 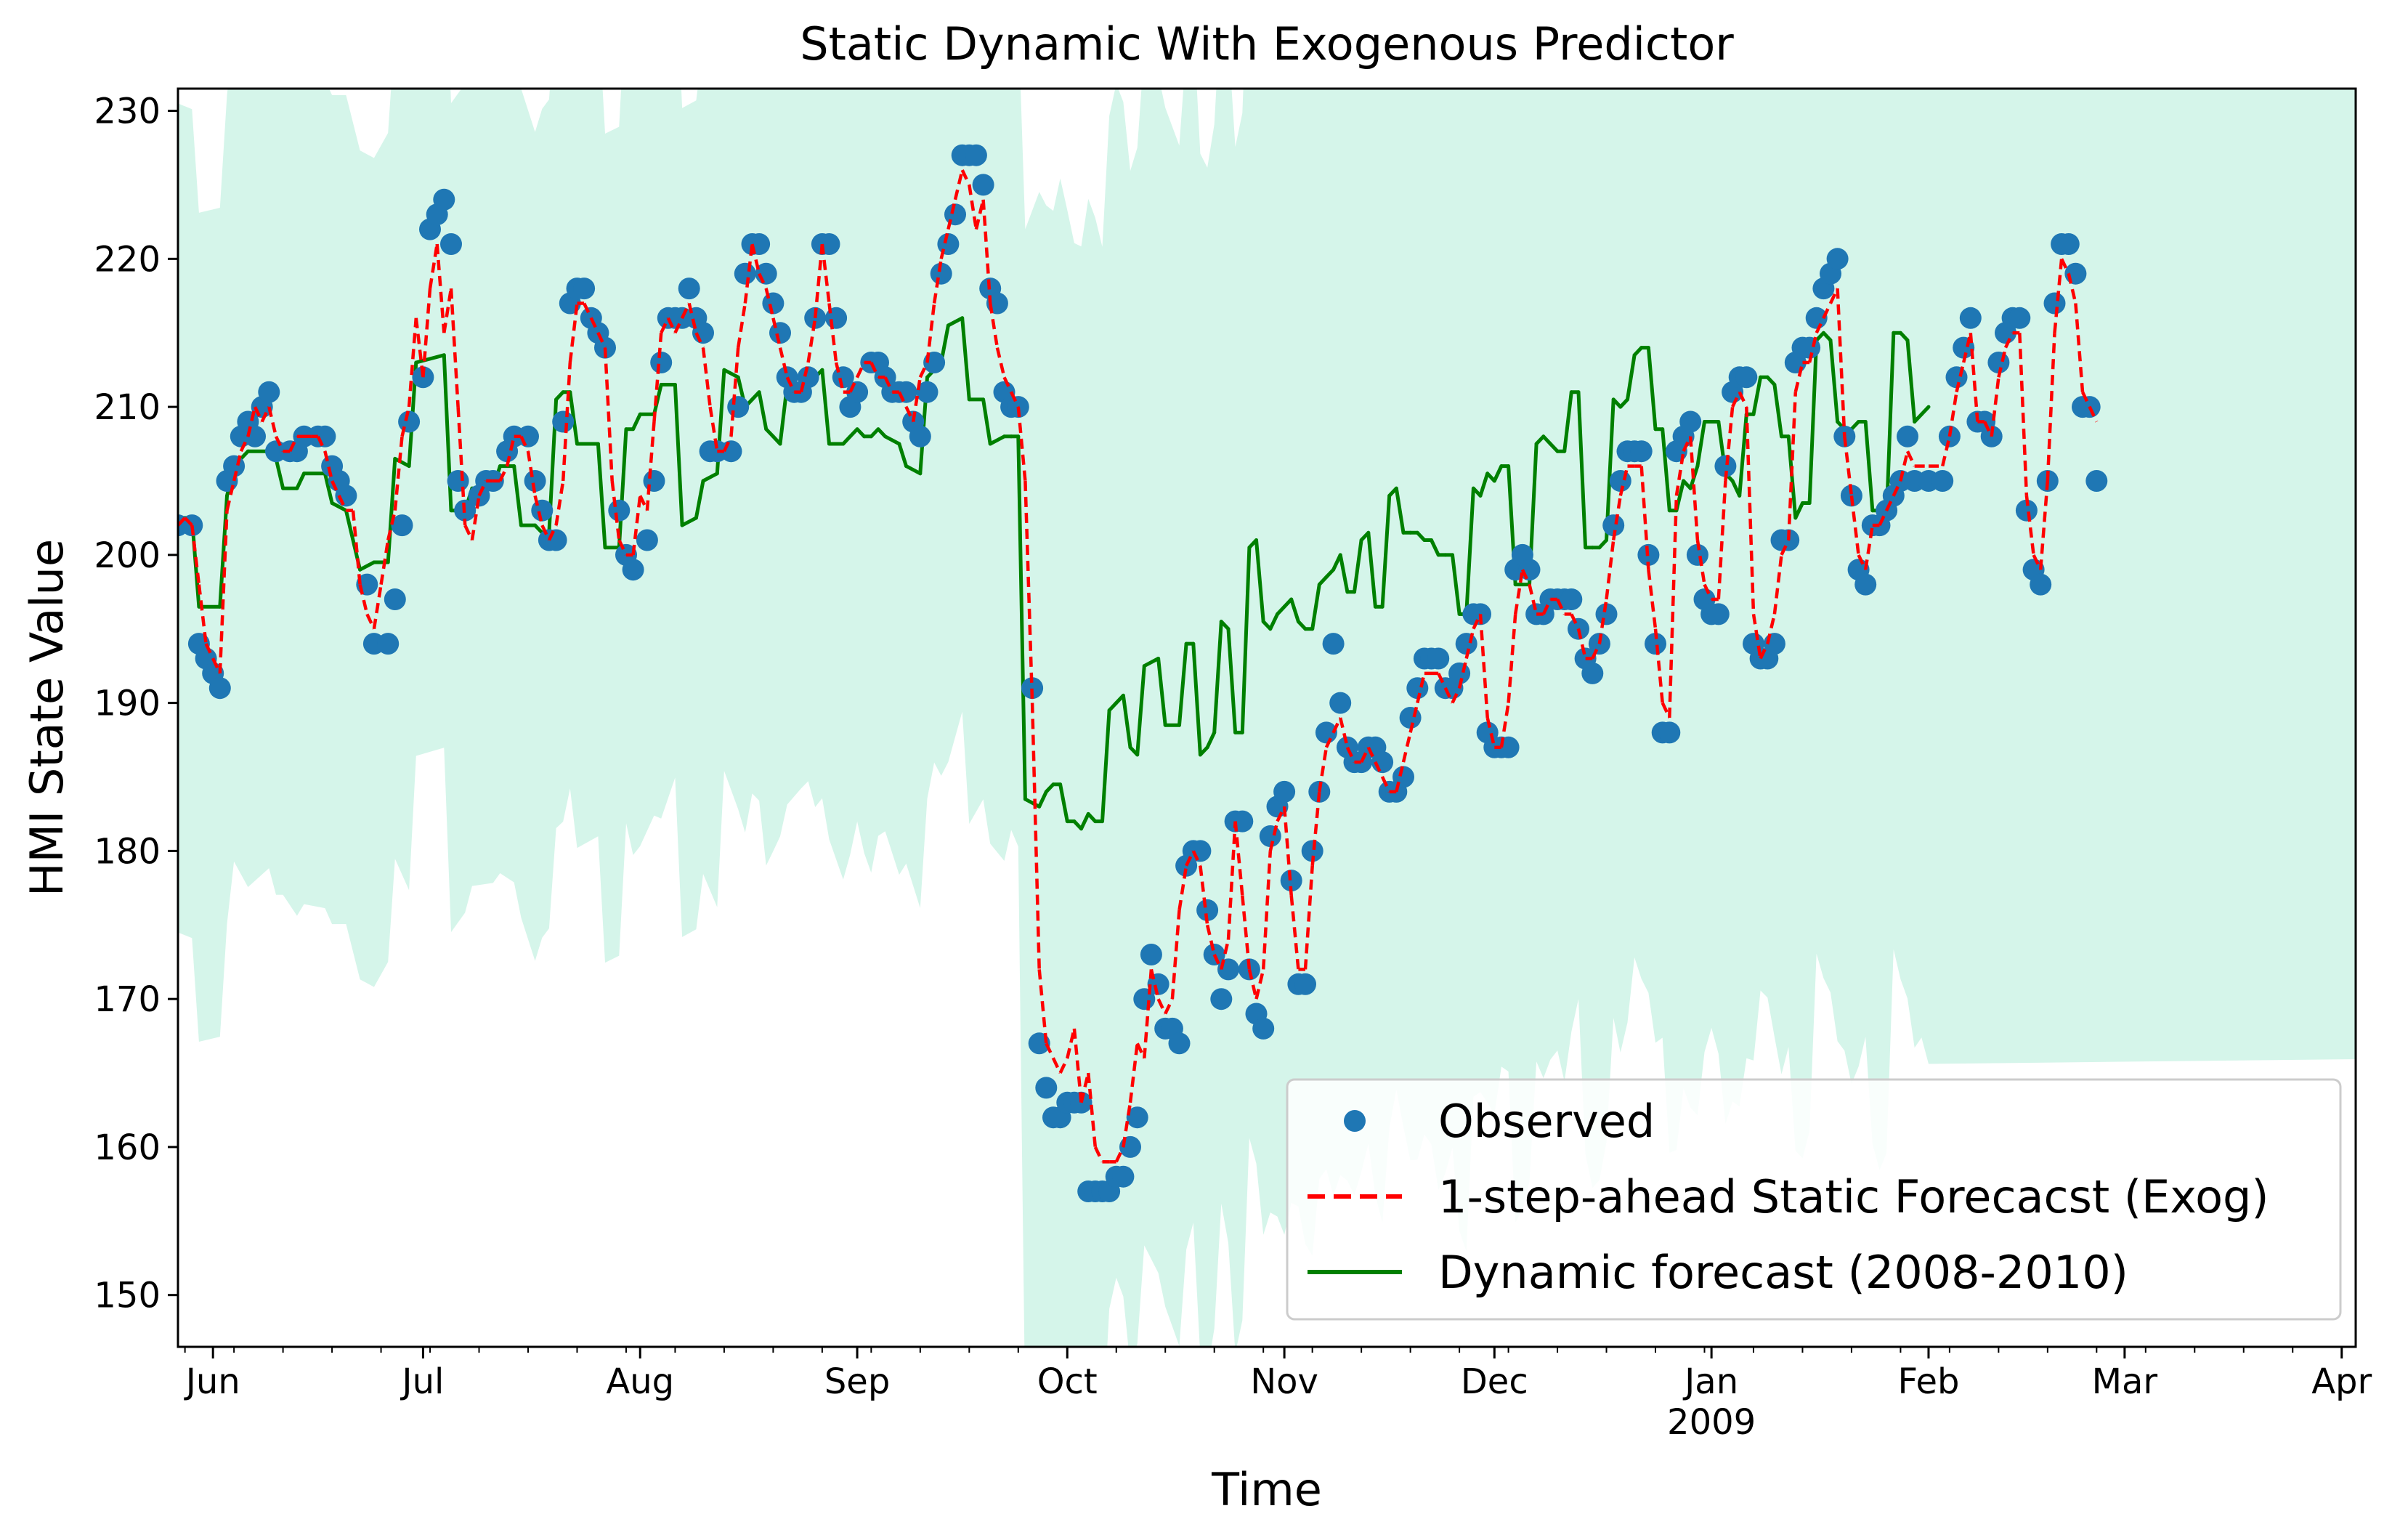 What do you see at coordinates (1267, 43) in the screenshot?
I see `chart-title: Static Dynamic With Exogenous Predictor` at bounding box center [1267, 43].